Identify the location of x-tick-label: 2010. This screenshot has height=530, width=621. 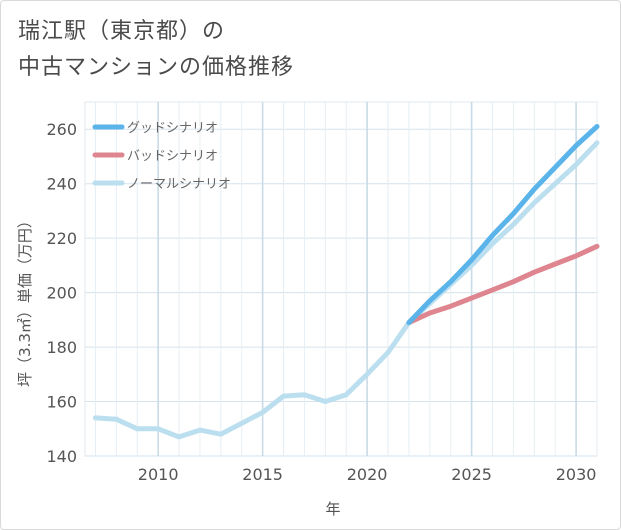
(158, 474).